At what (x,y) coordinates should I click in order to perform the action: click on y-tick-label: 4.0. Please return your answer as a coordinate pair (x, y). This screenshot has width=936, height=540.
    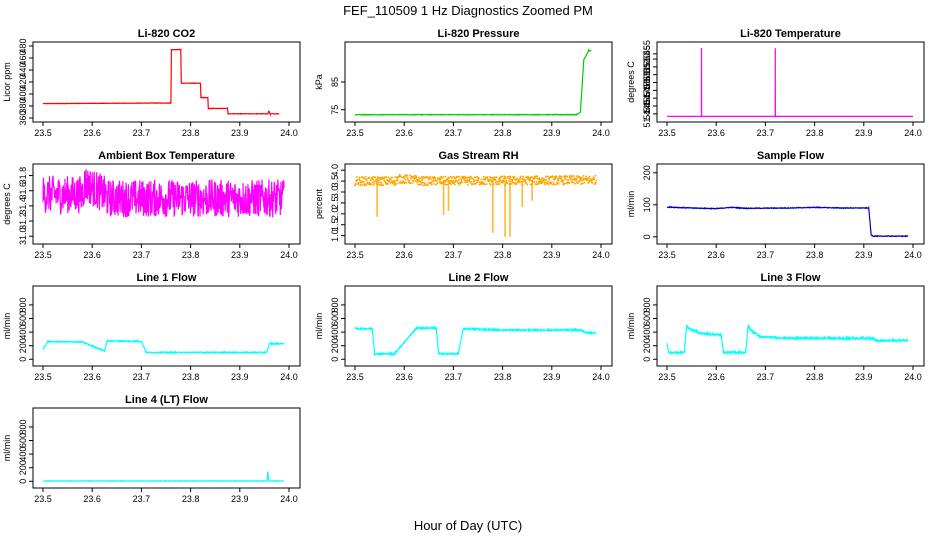
    Looking at the image, I should click on (335, 170).